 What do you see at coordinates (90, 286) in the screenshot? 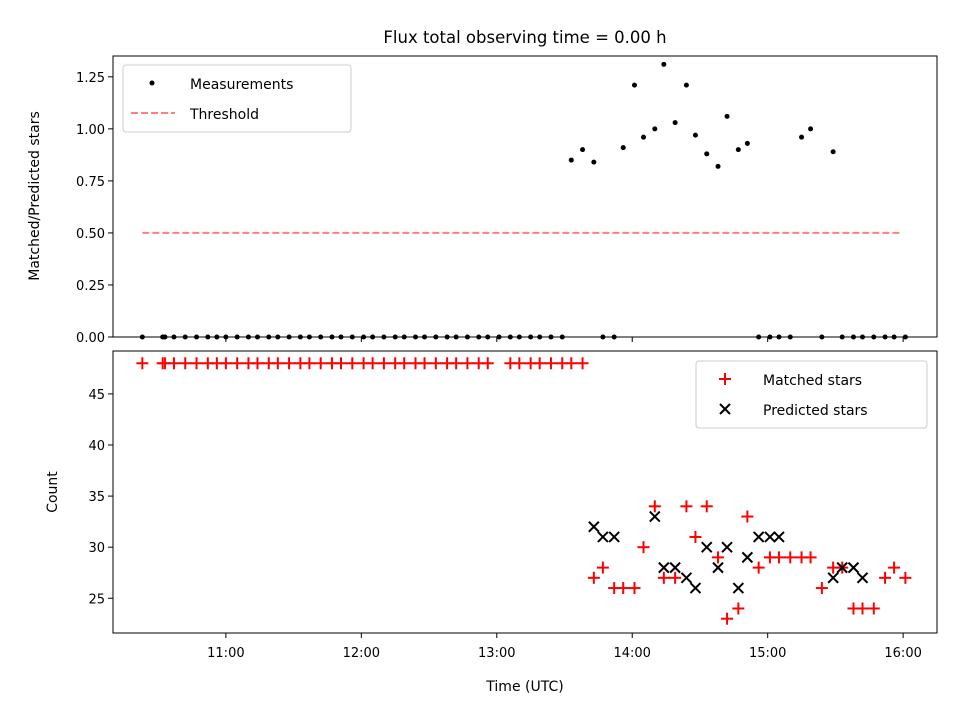
I see `top-y-tick-label: 0.25` at bounding box center [90, 286].